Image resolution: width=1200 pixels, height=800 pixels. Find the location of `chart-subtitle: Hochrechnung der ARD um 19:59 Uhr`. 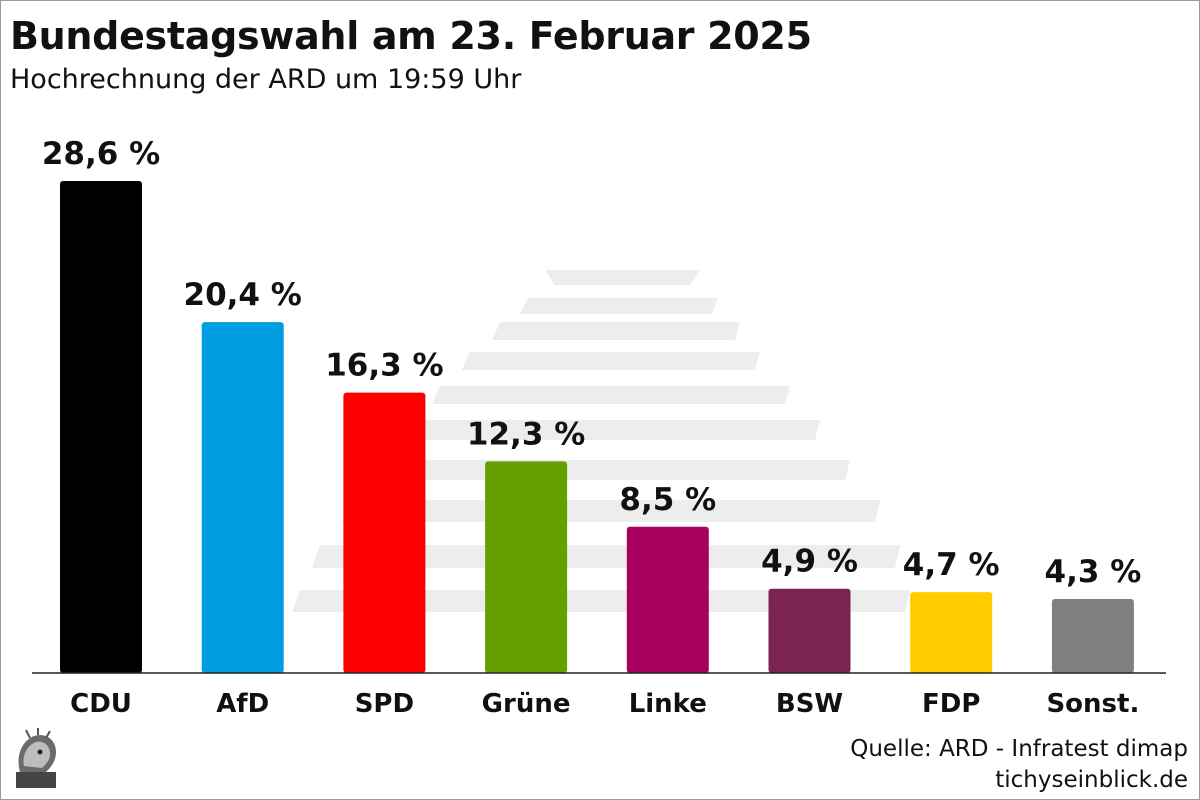

chart-subtitle: Hochrechnung der ARD um 19:59 Uhr is located at coordinates (266, 79).